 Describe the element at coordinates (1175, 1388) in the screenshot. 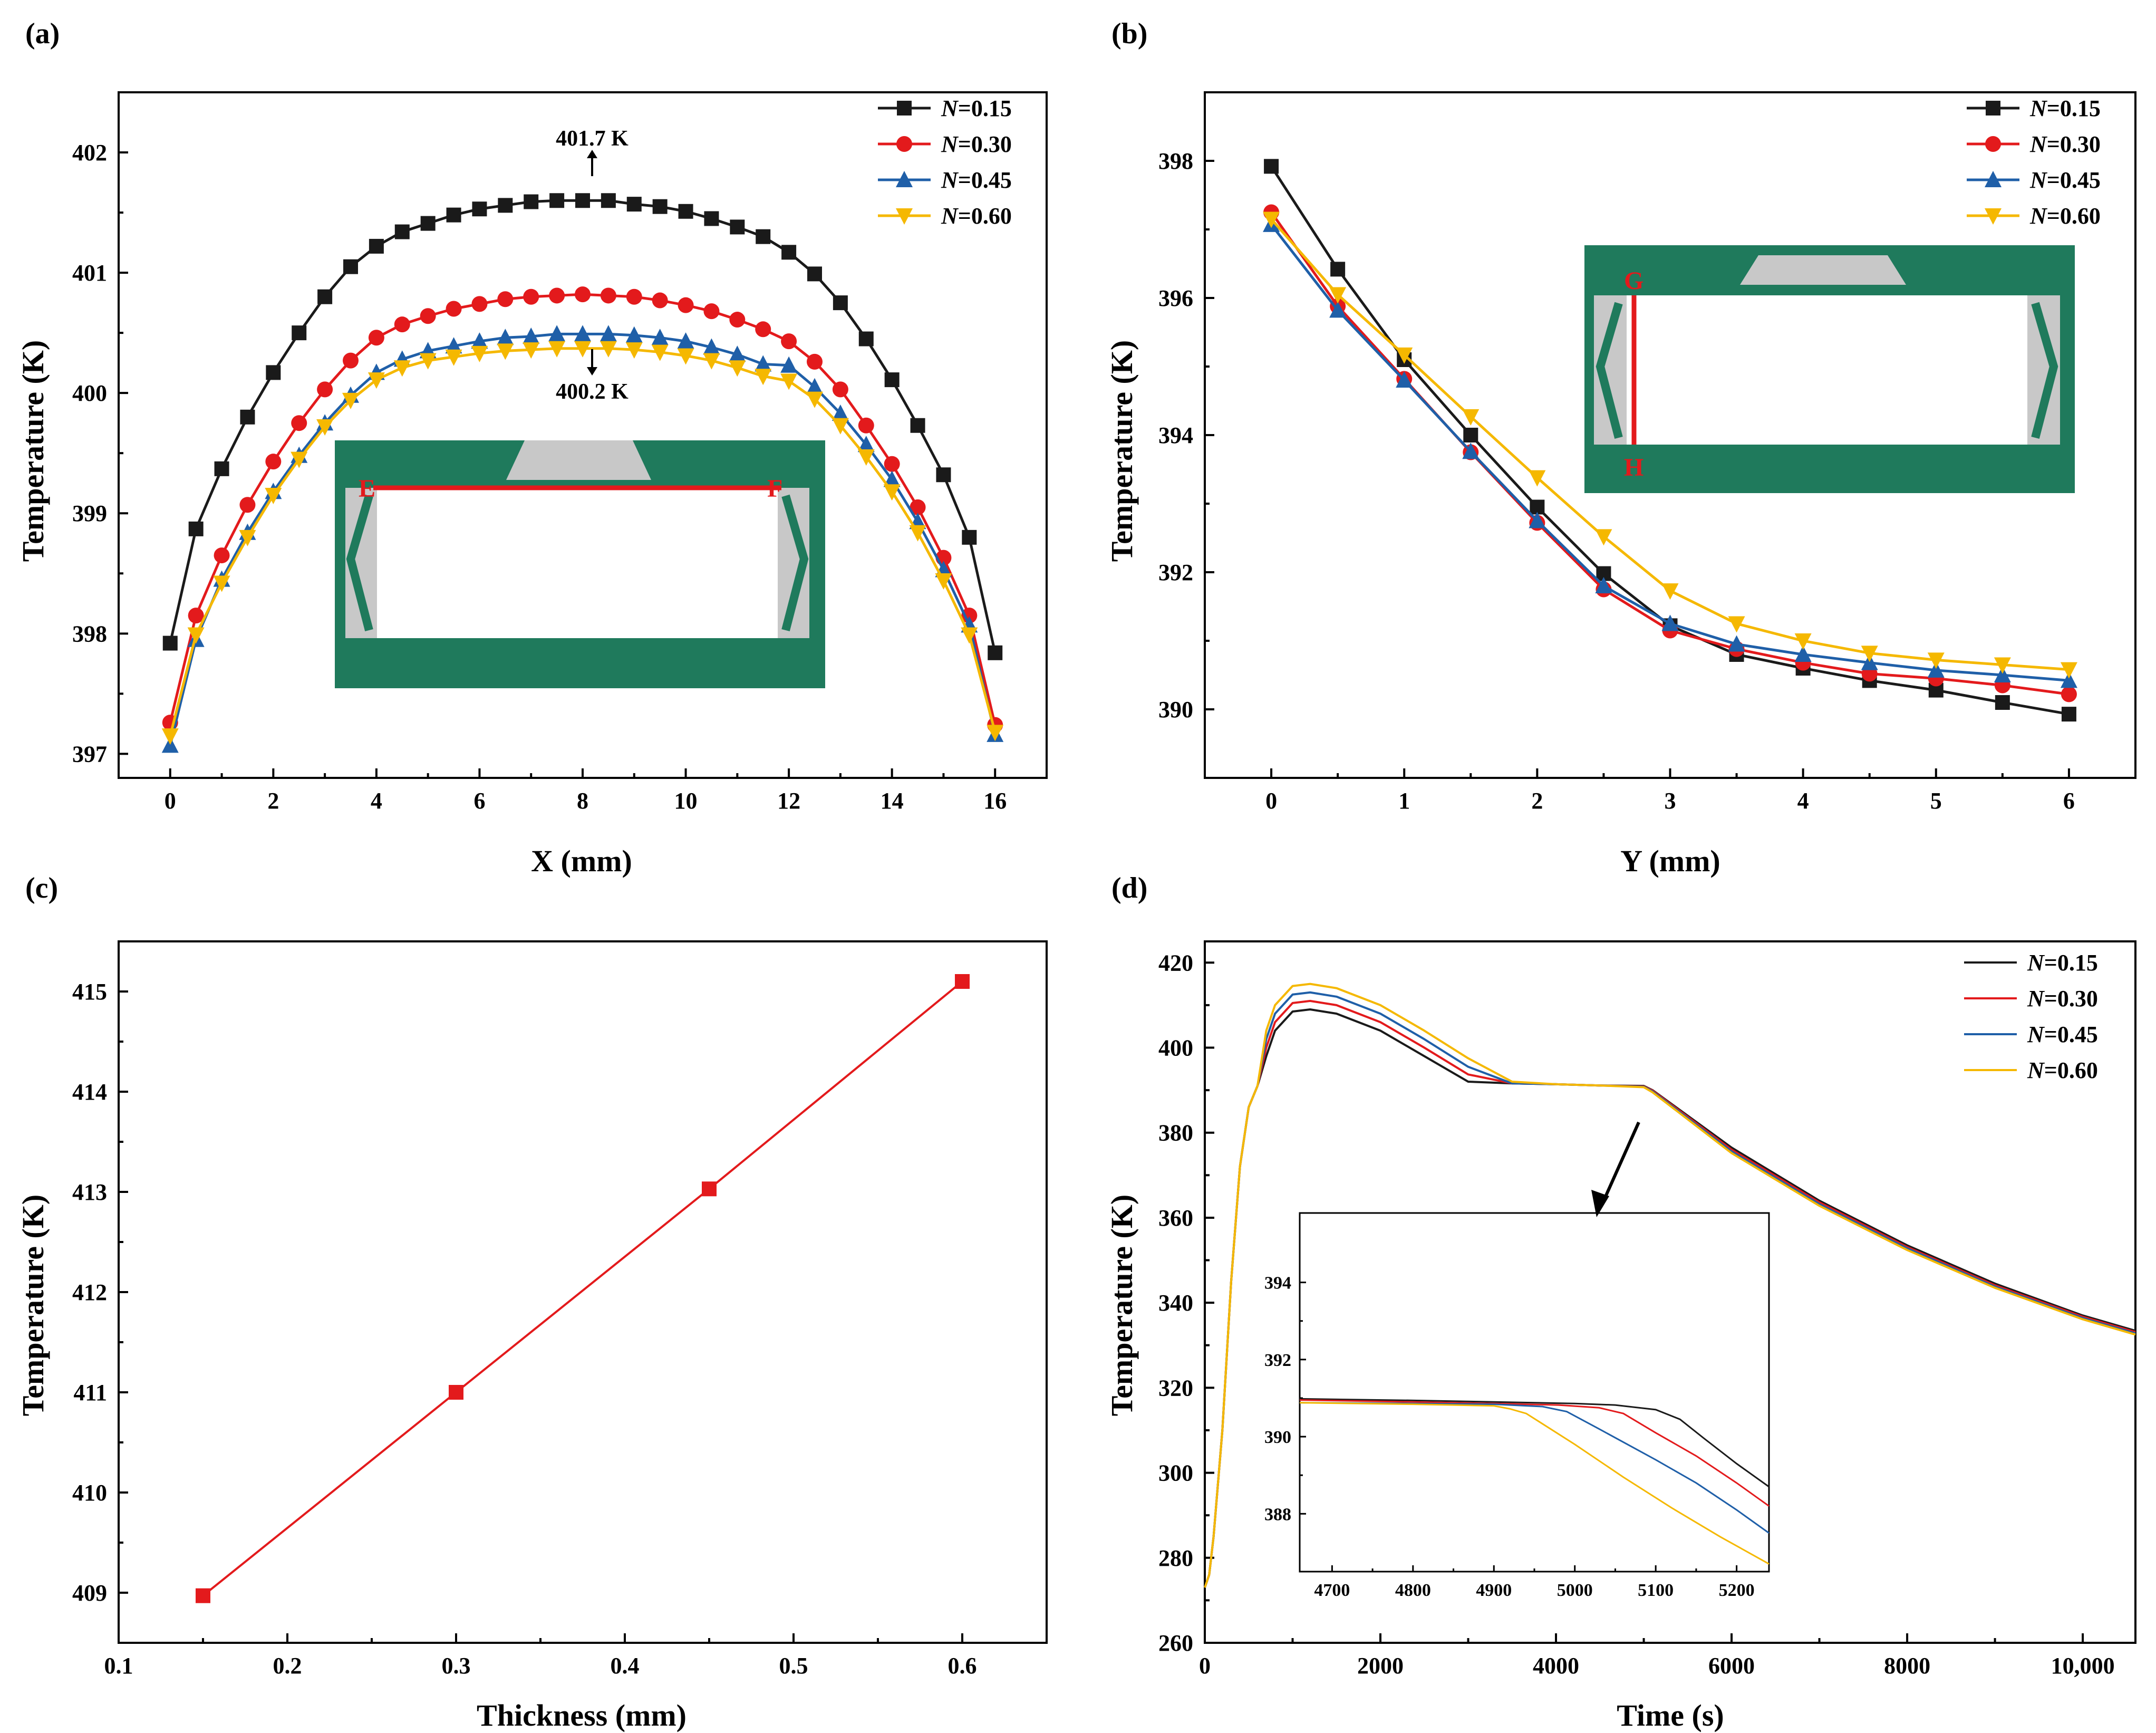

I see `d-ytick-label: 320` at that location.